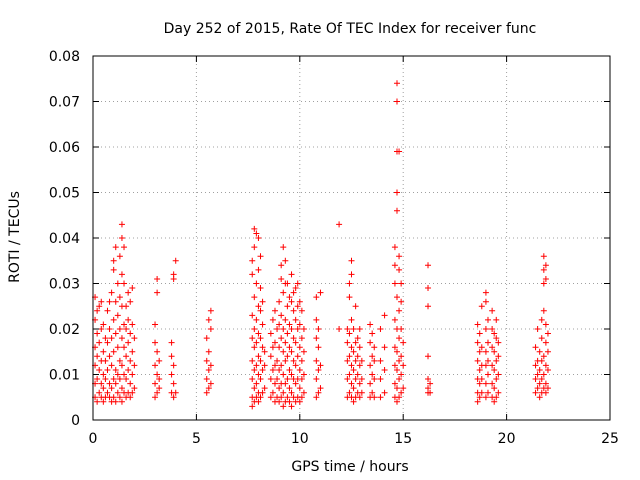  What do you see at coordinates (15, 237) in the screenshot?
I see `y-axis-label: ROTI / TECUs` at bounding box center [15, 237].